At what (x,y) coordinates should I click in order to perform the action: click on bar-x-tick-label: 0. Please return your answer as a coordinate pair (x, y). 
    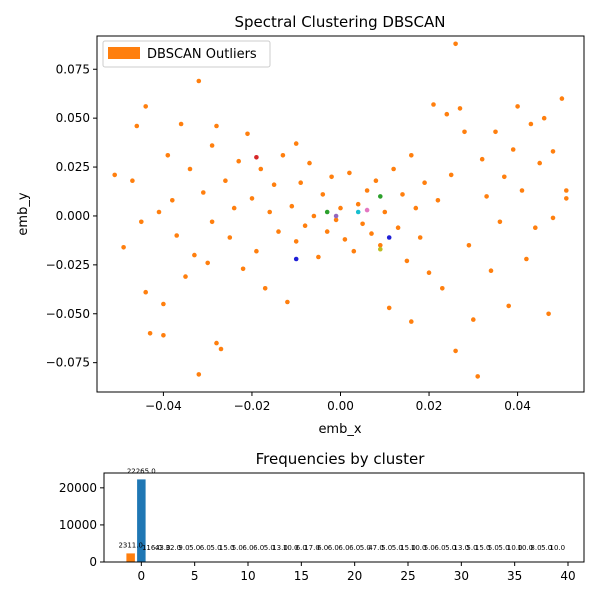
    Looking at the image, I should click on (142, 576).